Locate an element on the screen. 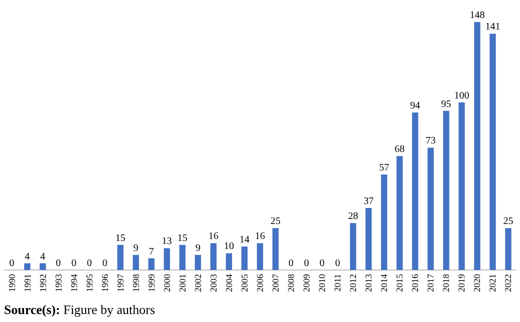  x-tick-label: 1990 is located at coordinates (11, 283).